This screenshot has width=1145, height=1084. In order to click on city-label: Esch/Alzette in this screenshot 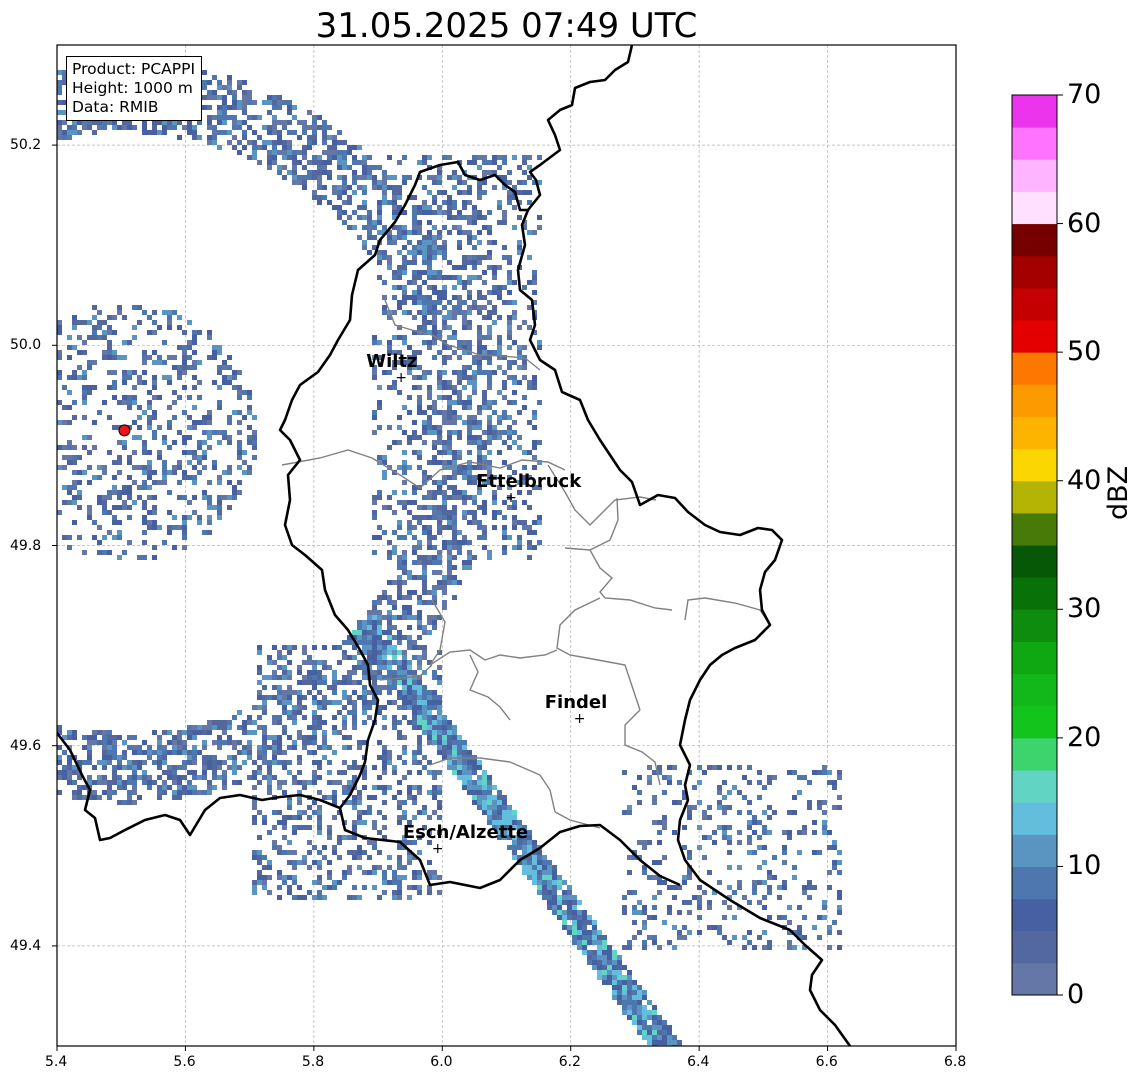, I will do `click(465, 832)`.